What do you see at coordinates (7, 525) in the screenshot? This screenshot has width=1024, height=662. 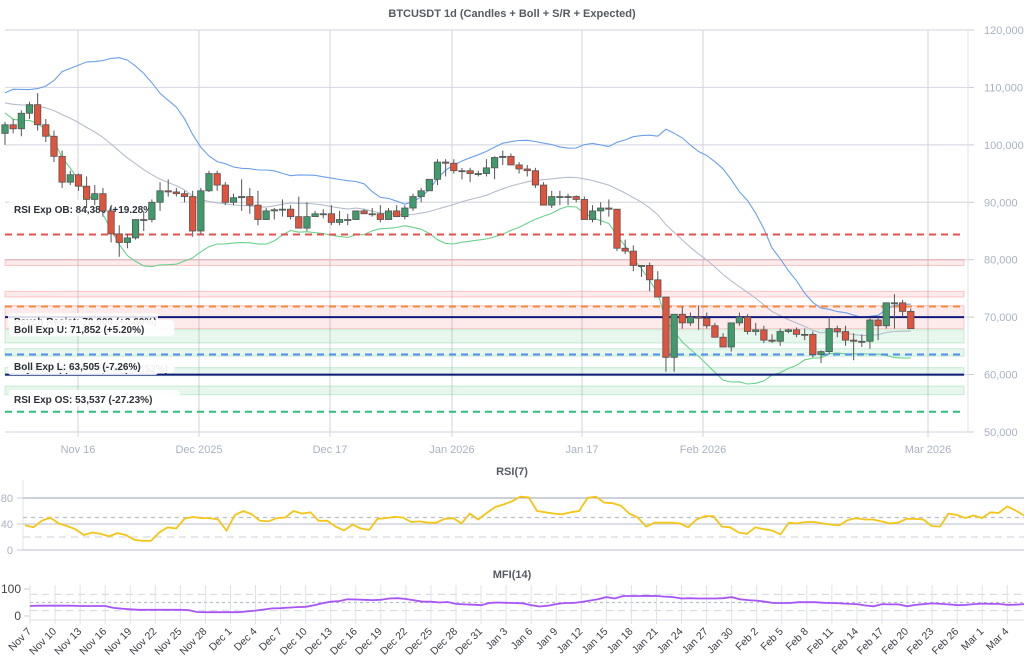 I see `rsi-y-label: 40` at bounding box center [7, 525].